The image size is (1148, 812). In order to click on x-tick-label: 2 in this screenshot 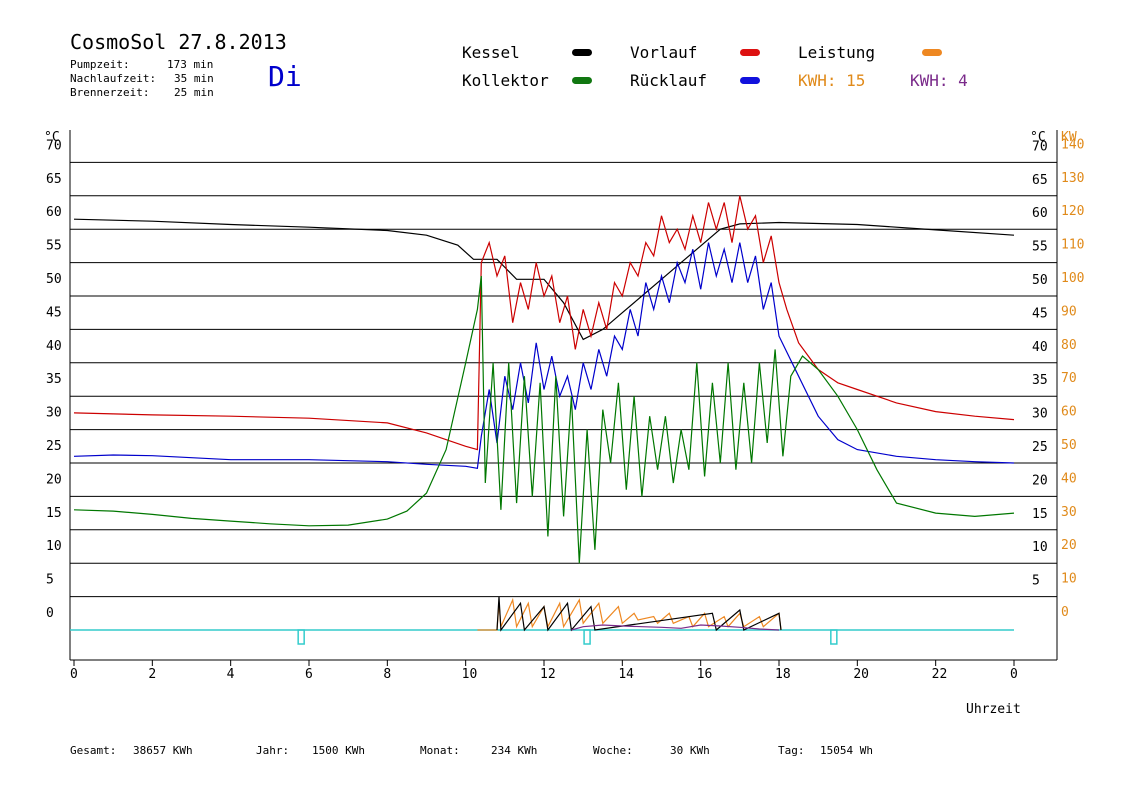, I will do `click(152, 674)`.